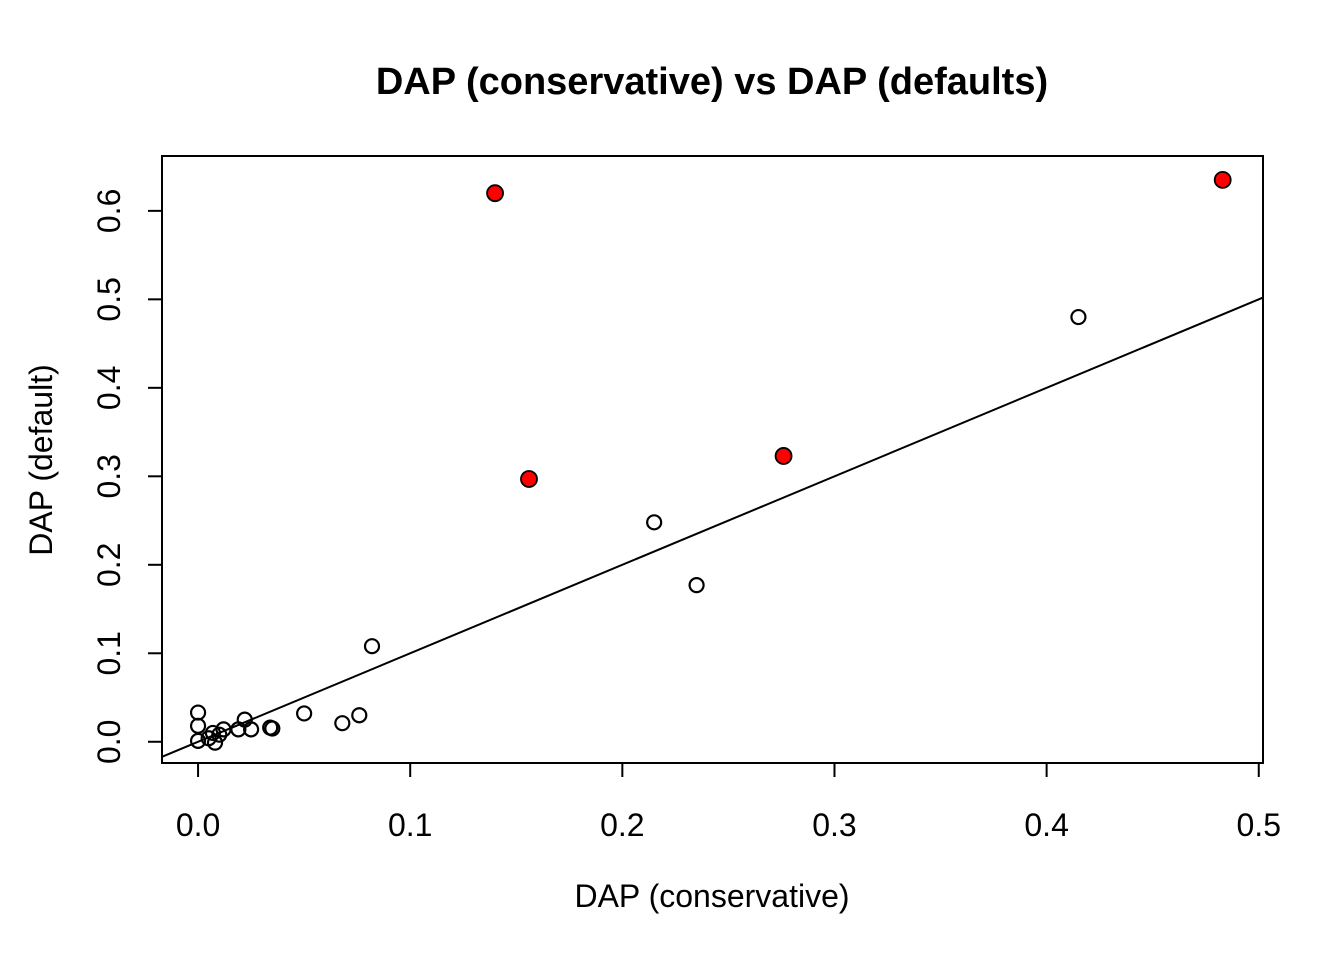 The image size is (1344, 960). Describe the element at coordinates (711, 896) in the screenshot. I see `x-axis-title: DAP (conservative)` at that location.